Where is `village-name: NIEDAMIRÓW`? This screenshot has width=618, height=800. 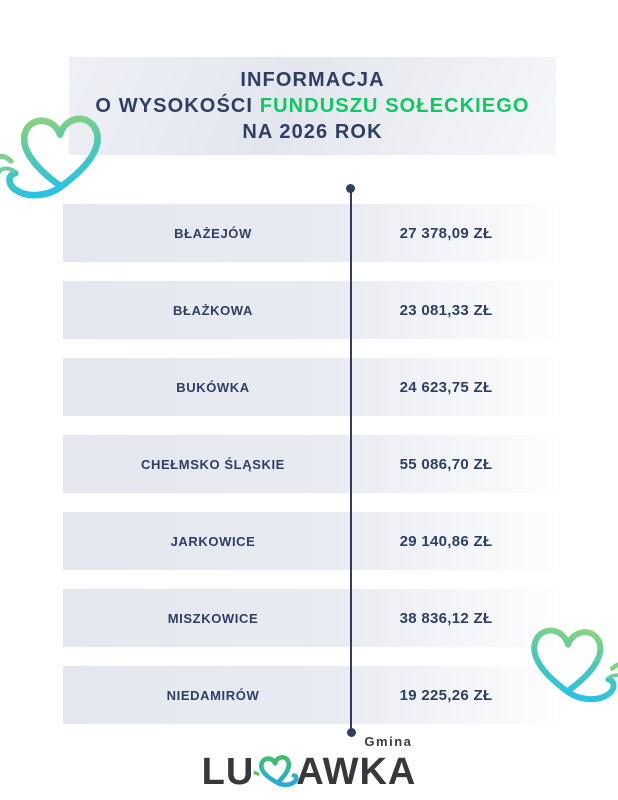 village-name: NIEDAMIRÓW is located at coordinates (213, 695).